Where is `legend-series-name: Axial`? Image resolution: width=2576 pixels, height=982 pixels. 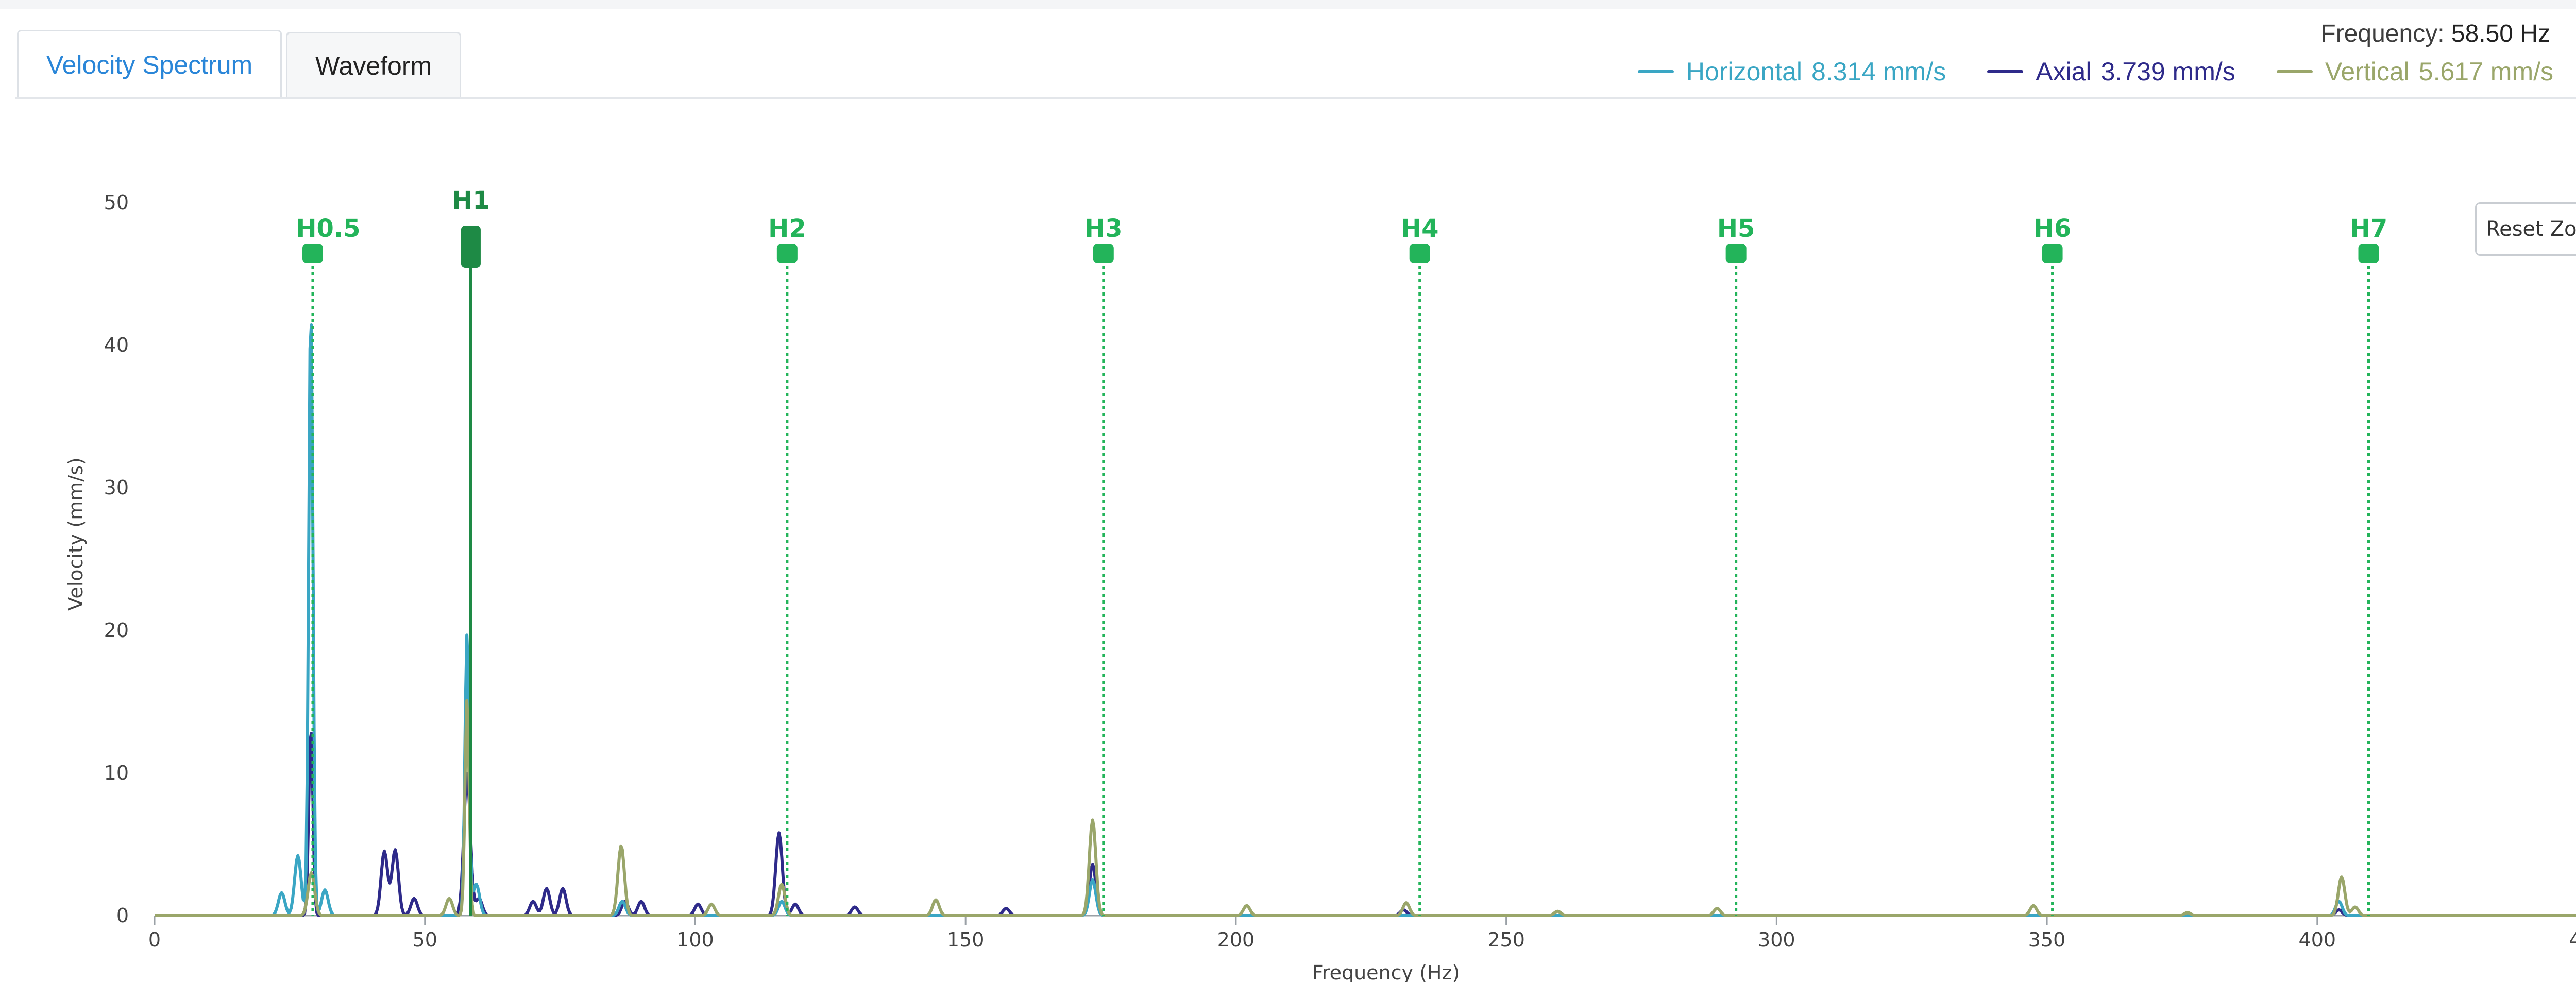
legend-series-name: Axial is located at coordinates (2064, 71).